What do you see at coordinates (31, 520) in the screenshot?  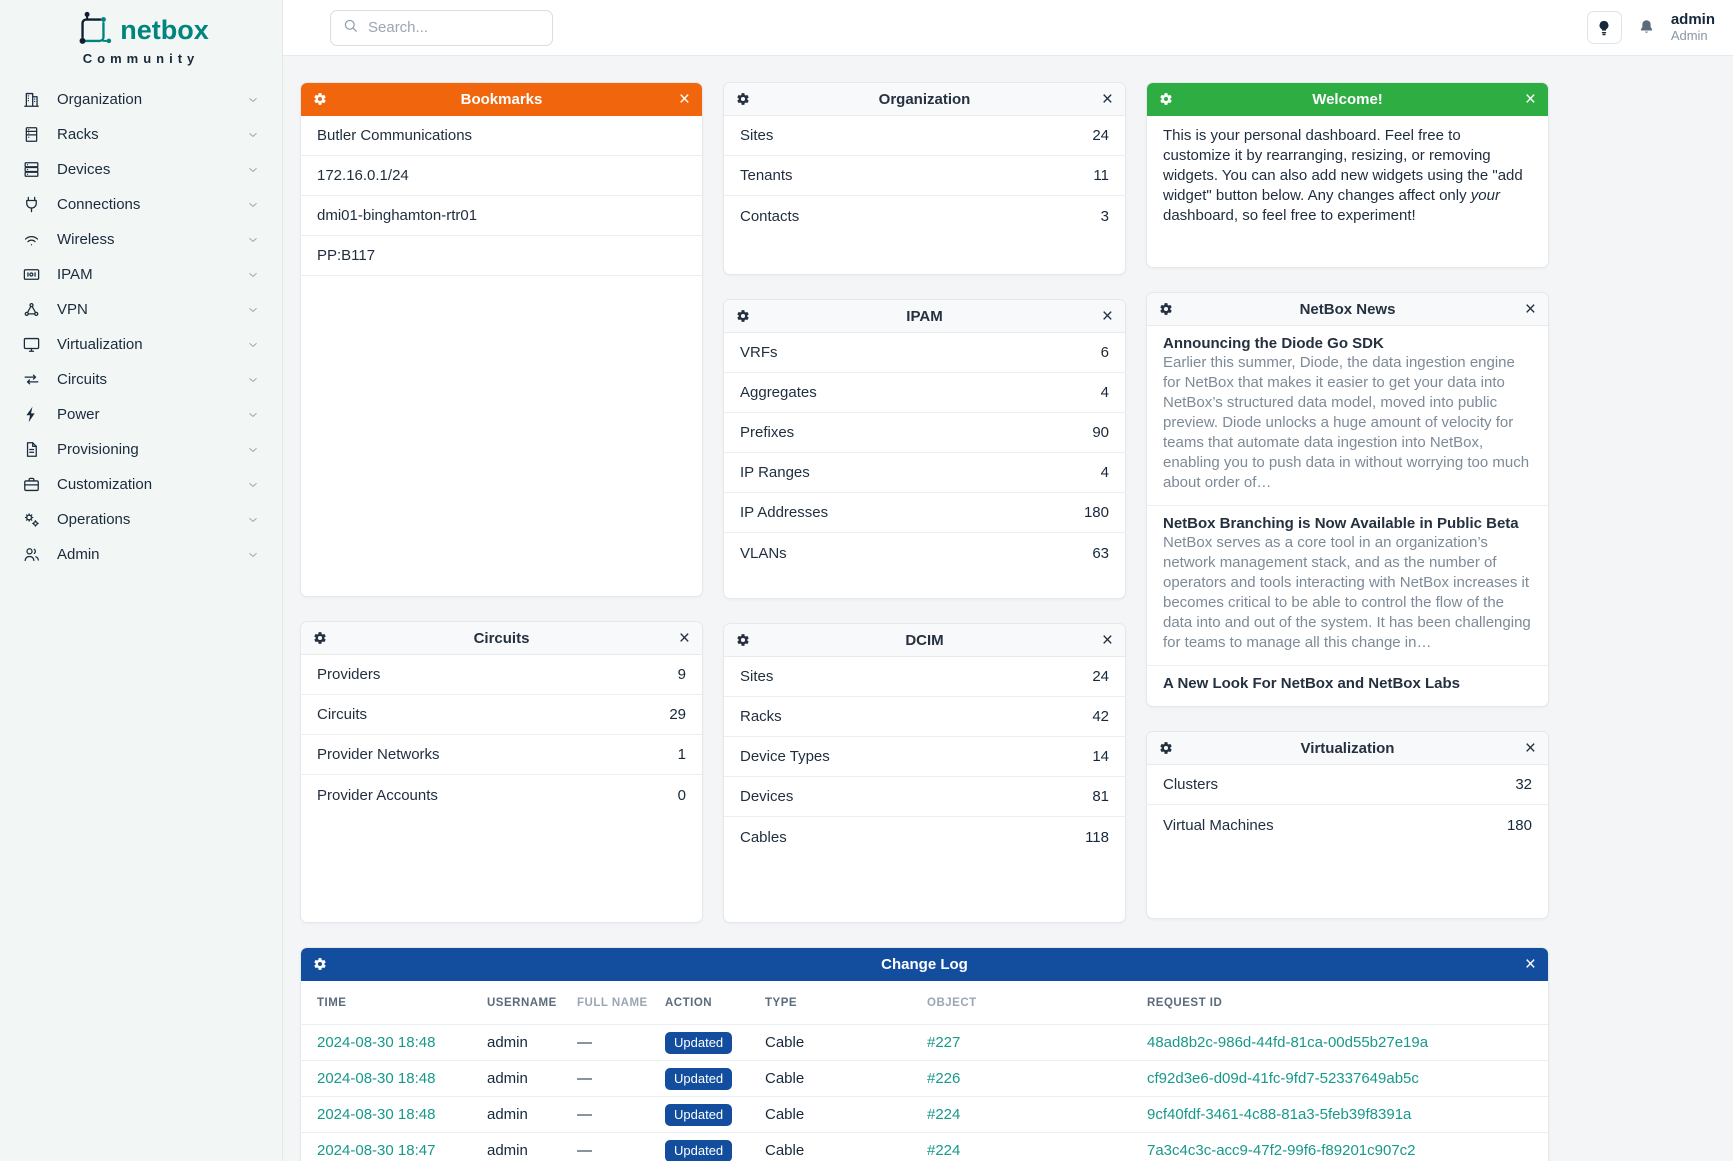 I see `gears-icon` at bounding box center [31, 520].